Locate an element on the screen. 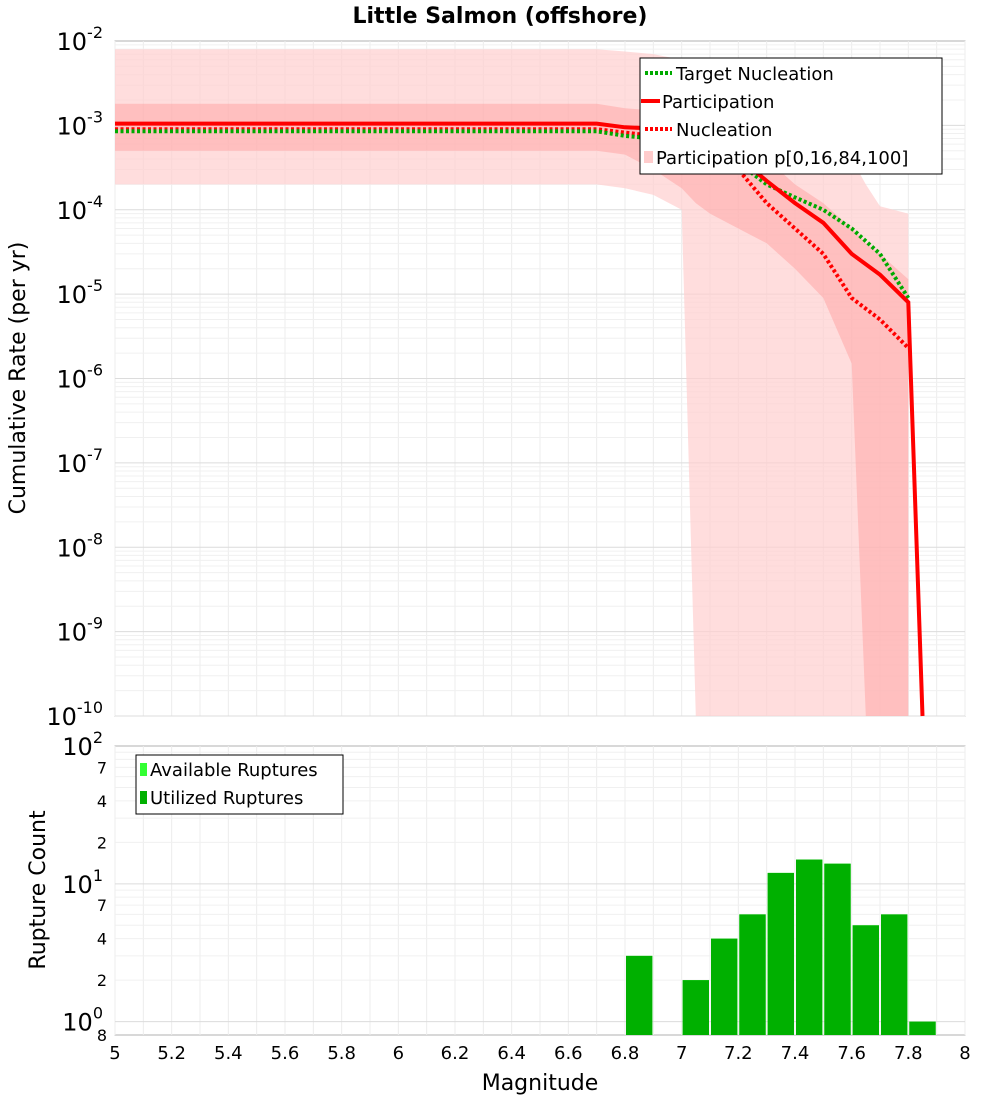 The height and width of the screenshot is (1100, 1000). x-tick-label: 5.4 is located at coordinates (228, 1053).